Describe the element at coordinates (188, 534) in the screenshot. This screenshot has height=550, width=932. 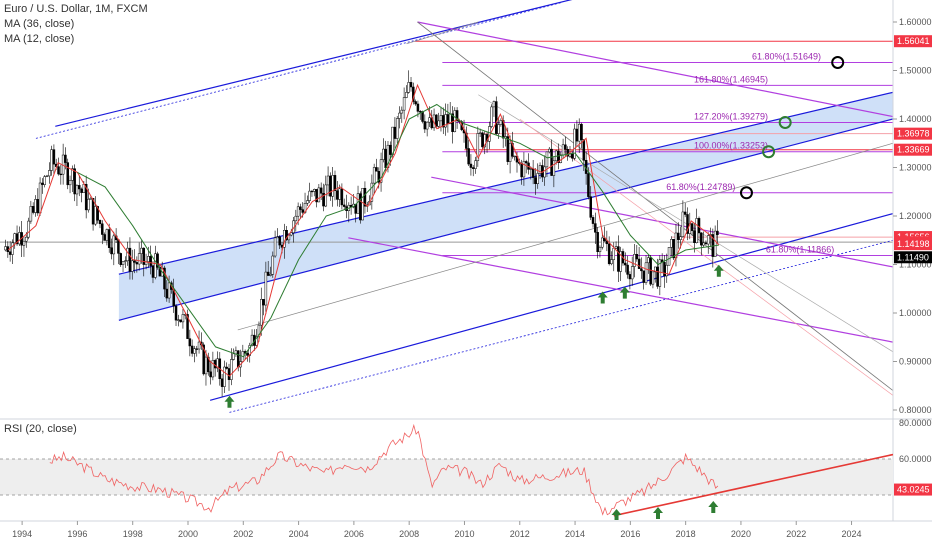
I see `time-tick-label: 2000` at that location.